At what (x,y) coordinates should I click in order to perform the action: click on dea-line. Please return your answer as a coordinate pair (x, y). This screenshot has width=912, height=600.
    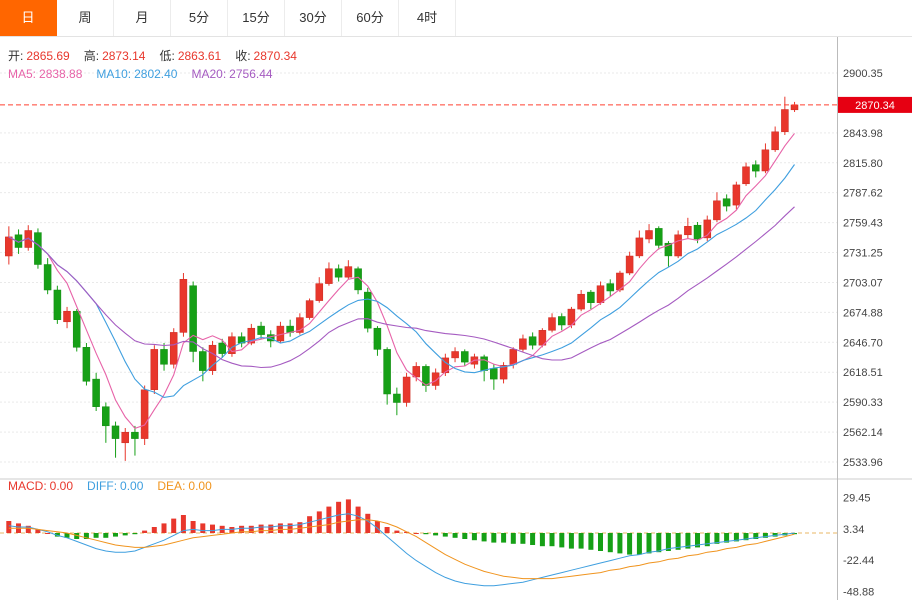
    Looking at the image, I should click on (401, 549).